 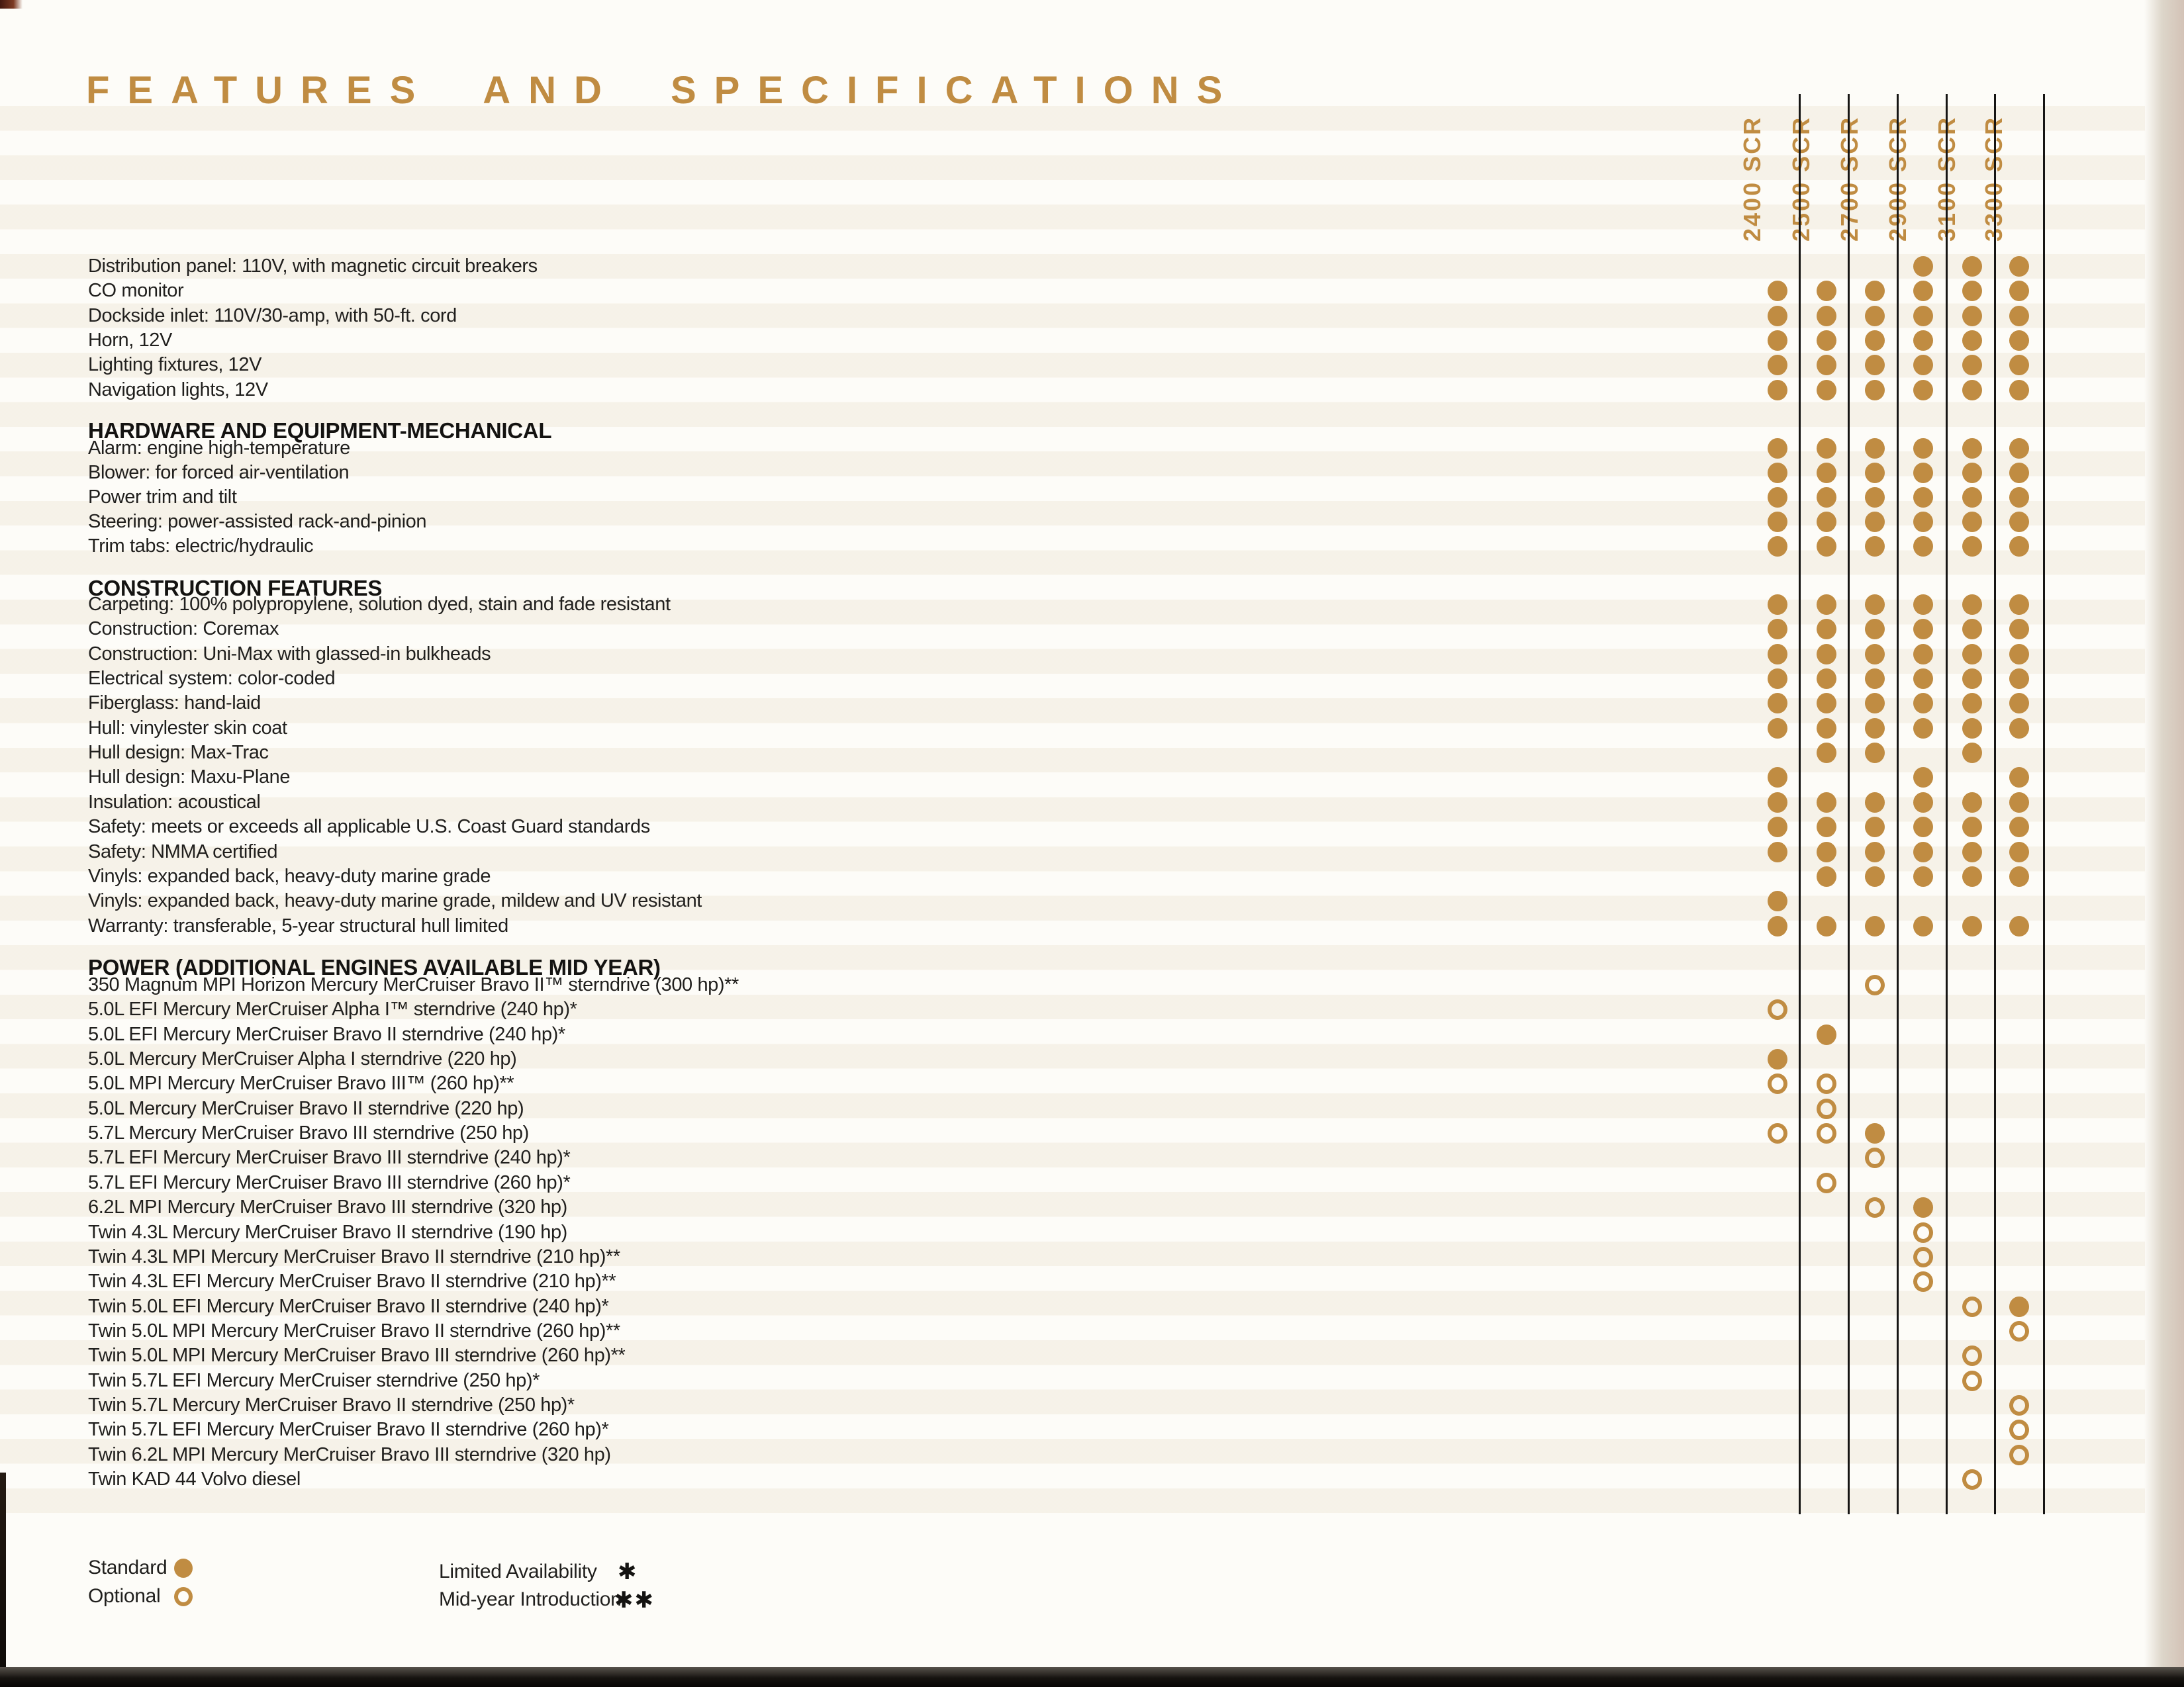 What do you see at coordinates (1072, 448) in the screenshot?
I see `table-row: Alarm: engine high-temperature` at bounding box center [1072, 448].